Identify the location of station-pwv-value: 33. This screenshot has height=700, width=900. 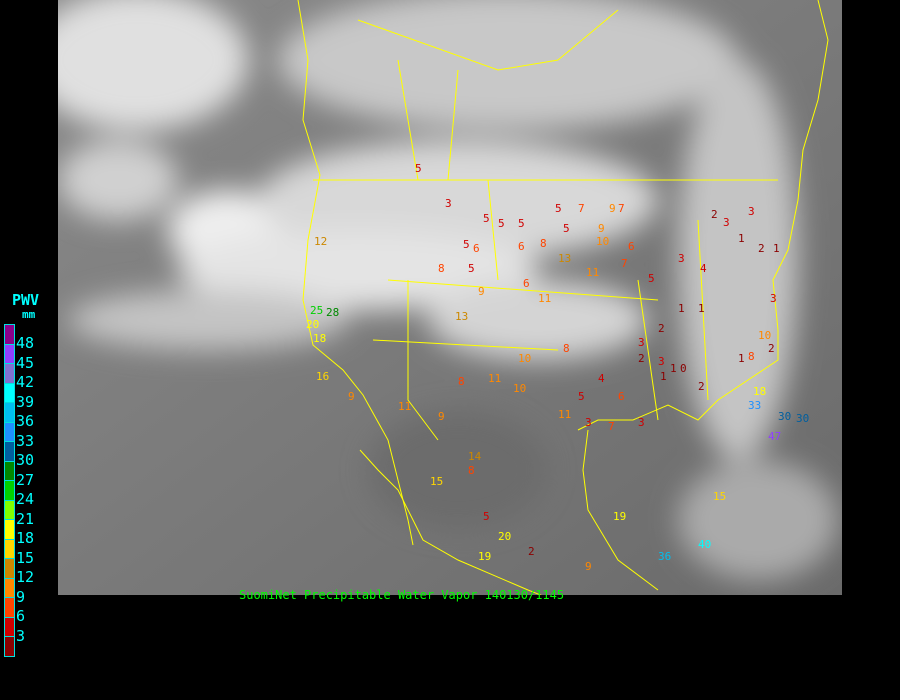
(754, 405).